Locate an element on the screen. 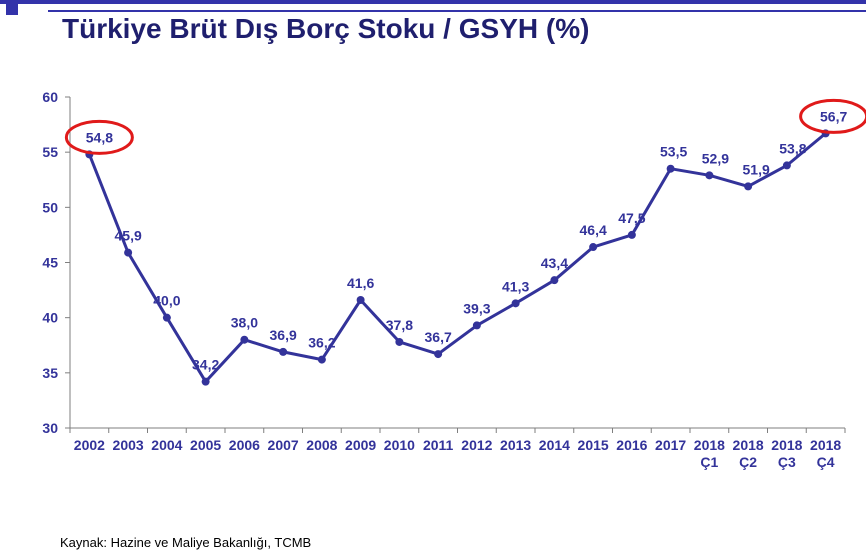  corner-square-decoration is located at coordinates (12, 9).